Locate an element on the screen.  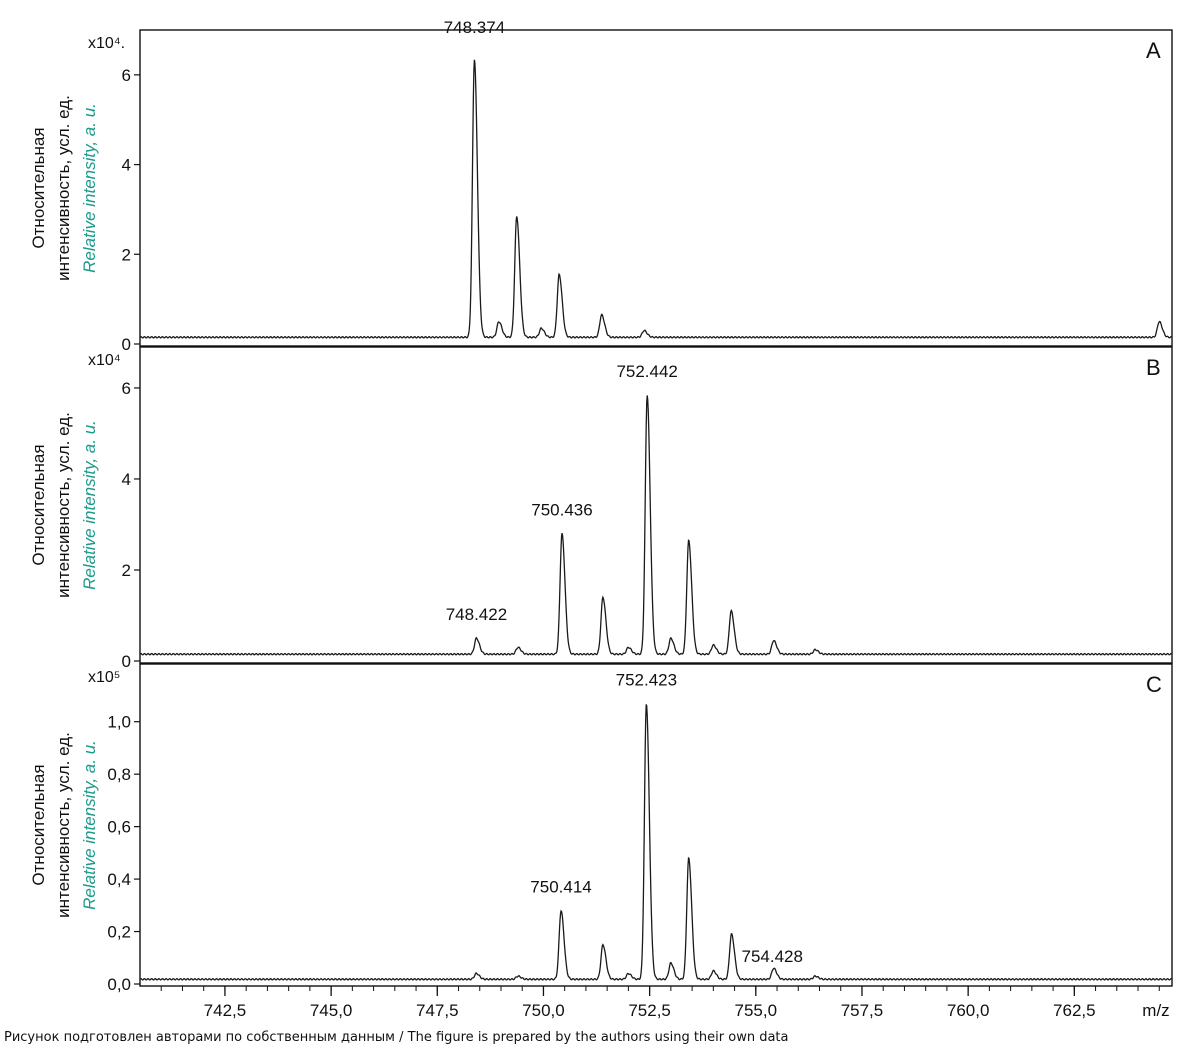
panel-label: A is located at coordinates (1153, 50).